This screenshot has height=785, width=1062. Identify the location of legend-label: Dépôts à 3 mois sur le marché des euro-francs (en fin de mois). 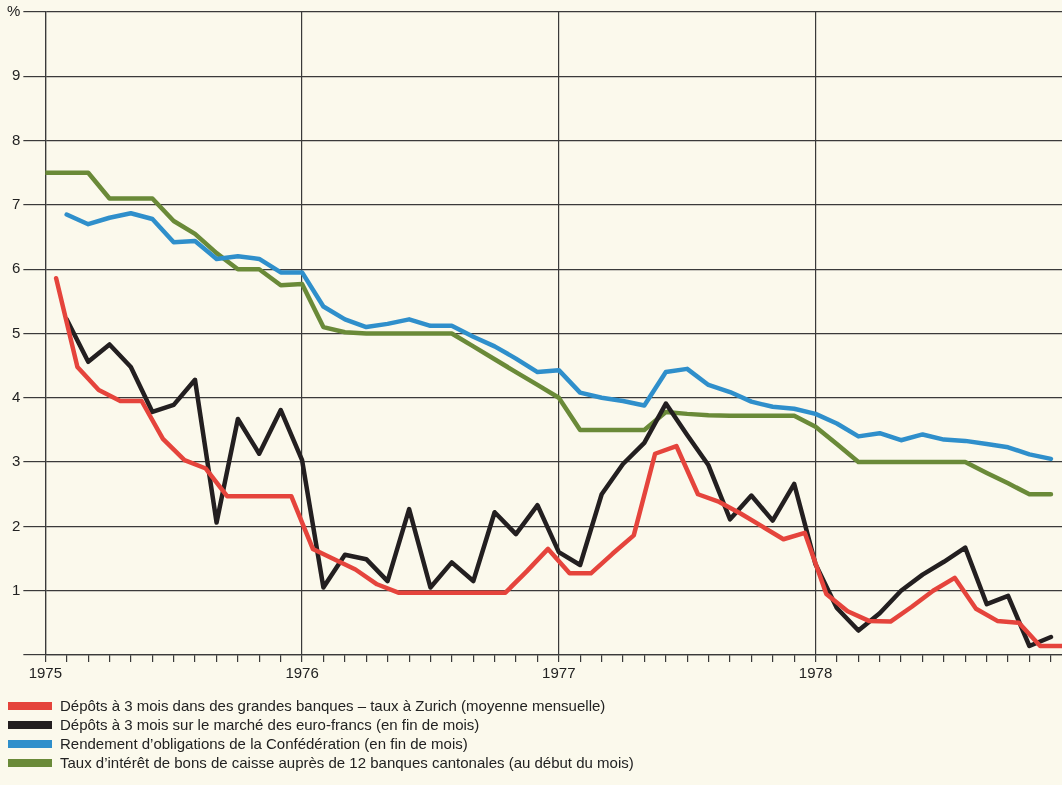
(270, 724).